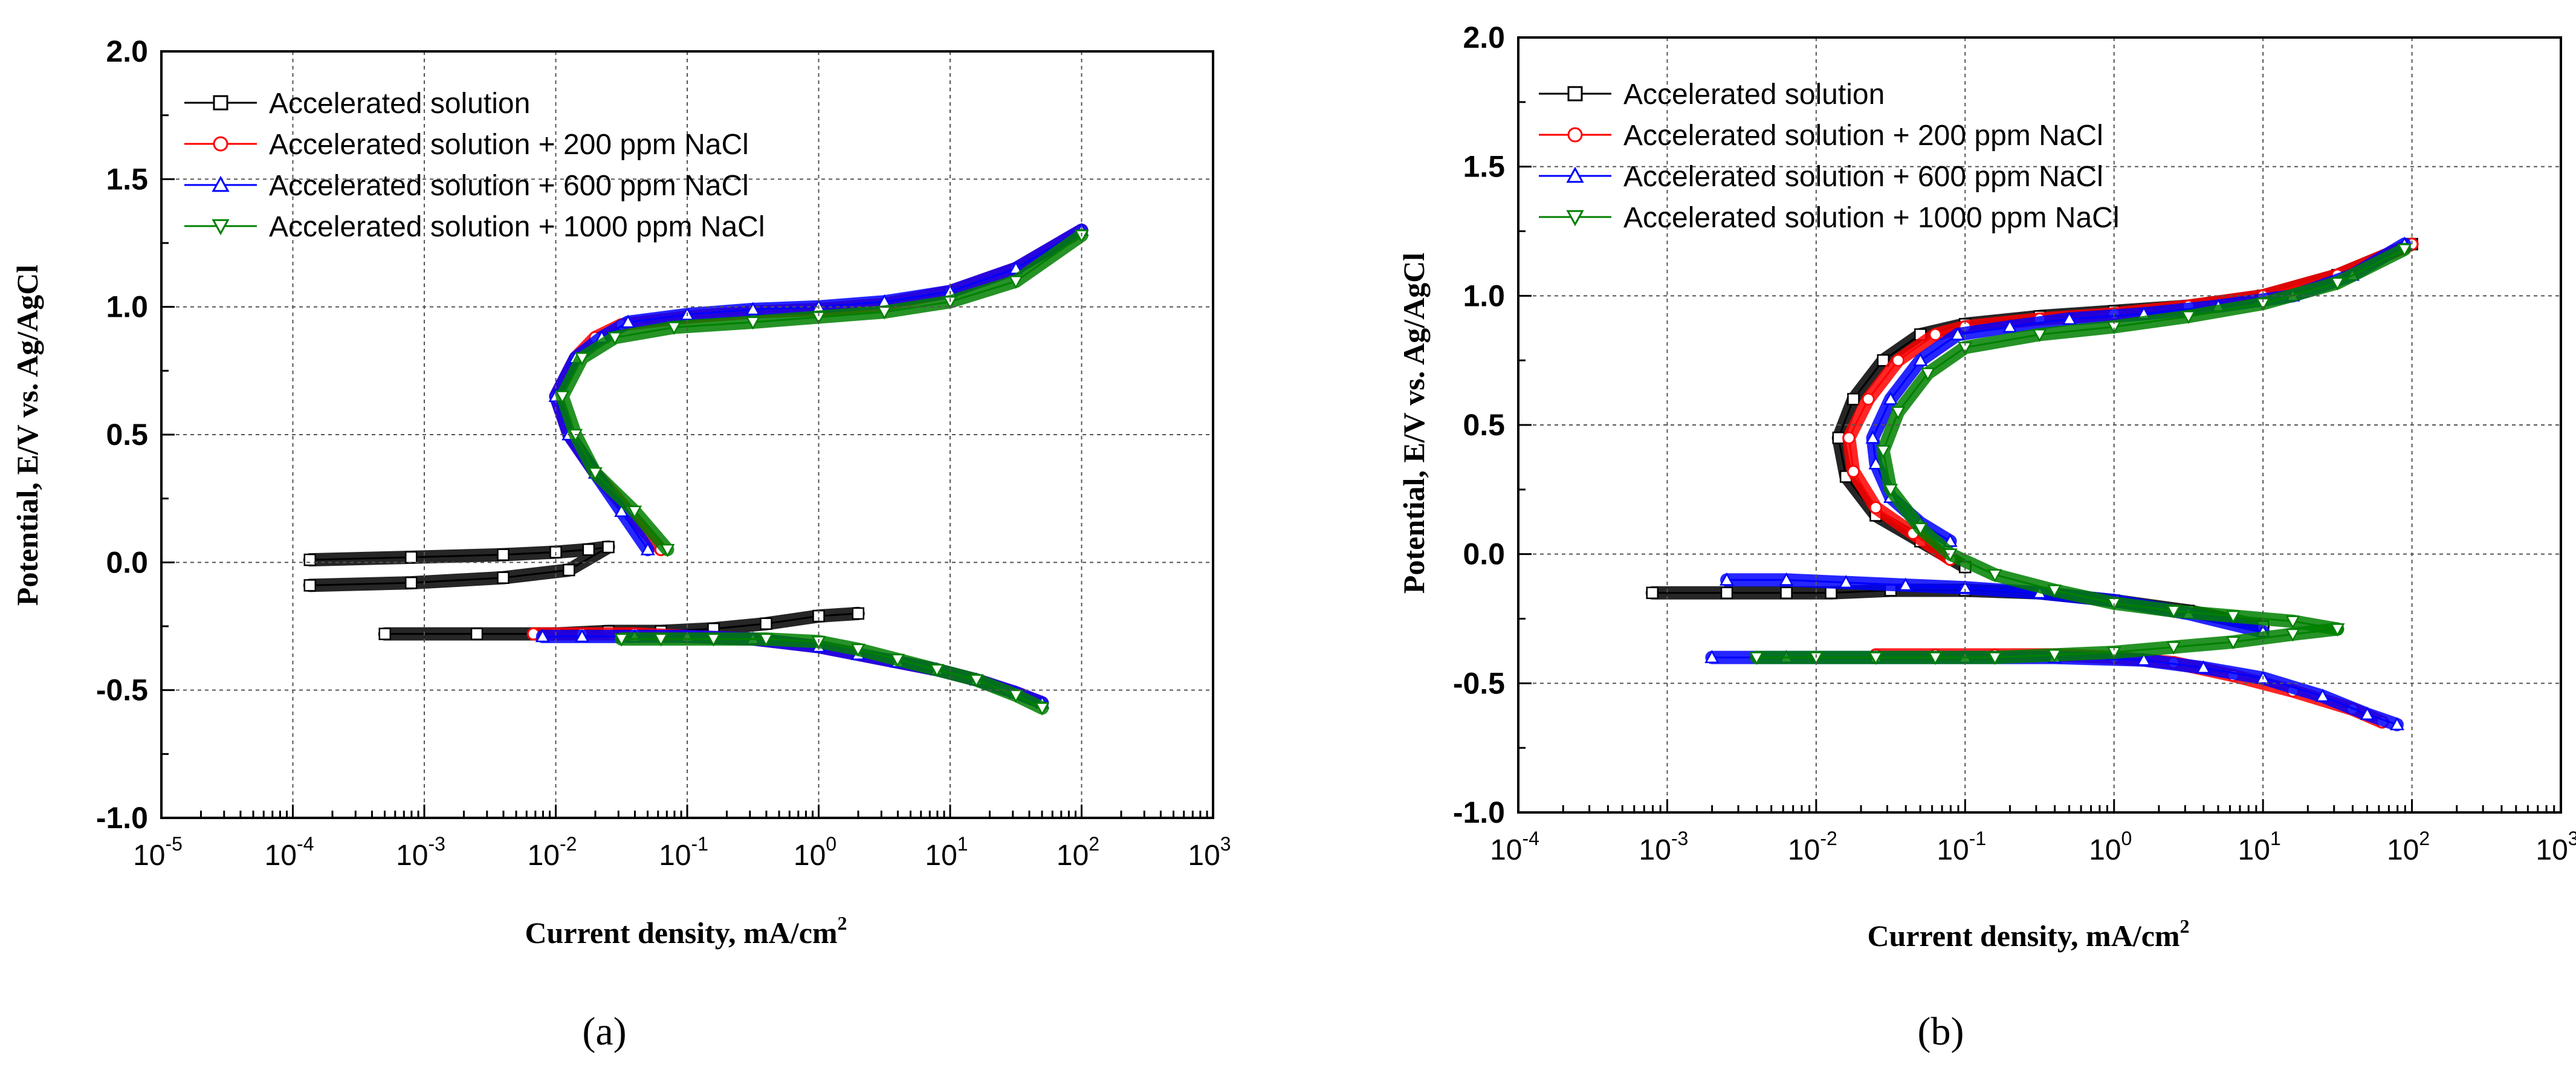 This screenshot has width=2576, height=1076. Describe the element at coordinates (1225, 844) in the screenshot. I see `x-tick-exponent: 3` at that location.